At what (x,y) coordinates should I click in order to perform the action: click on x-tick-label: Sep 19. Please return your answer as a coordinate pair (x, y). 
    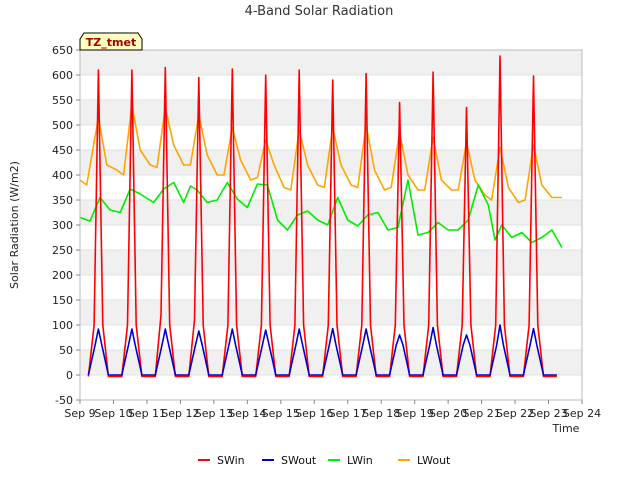
    Looking at the image, I should click on (415, 413).